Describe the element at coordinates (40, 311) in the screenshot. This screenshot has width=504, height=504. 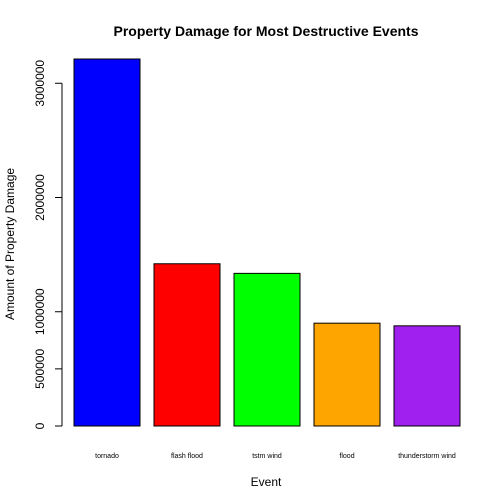
I see `y-tick-label: 1000000` at that location.